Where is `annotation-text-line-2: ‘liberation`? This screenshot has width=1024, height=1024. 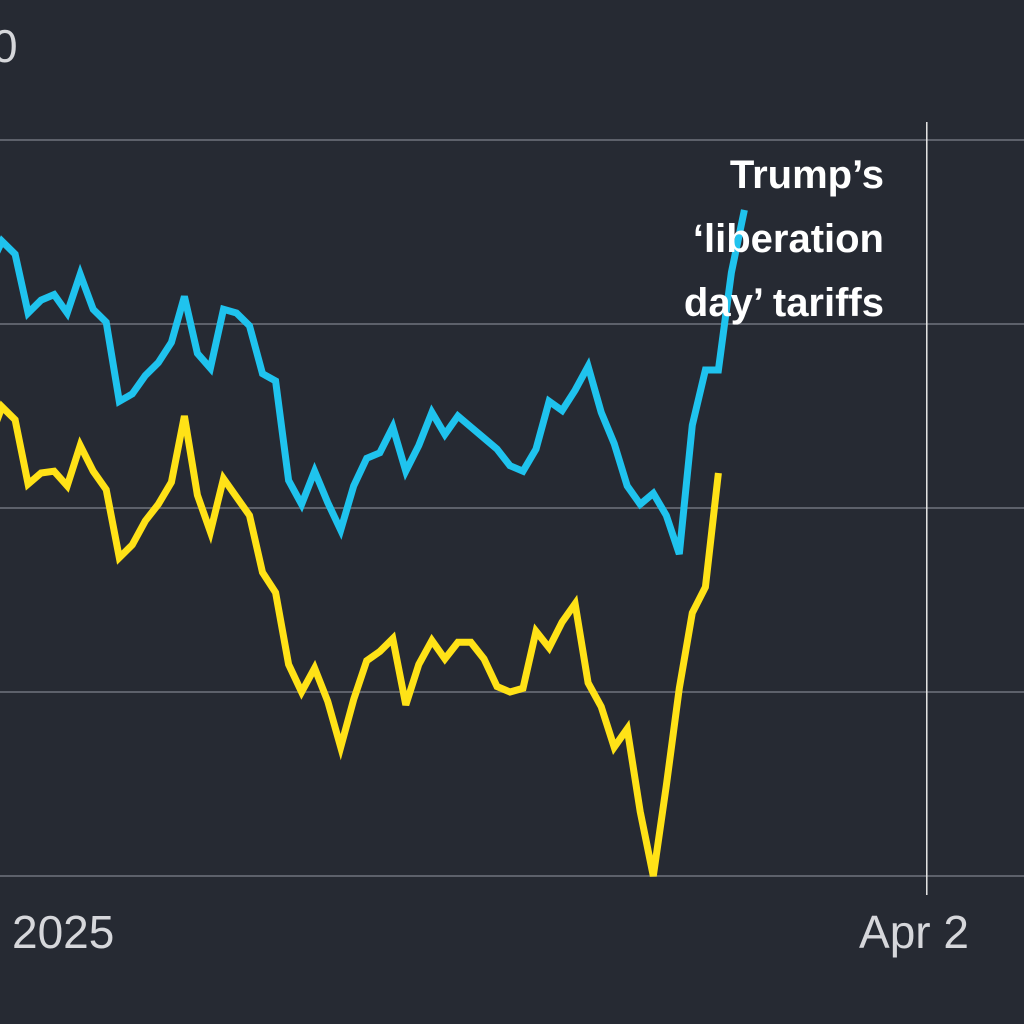 annotation-text-line-2: ‘liberation is located at coordinates (788, 239).